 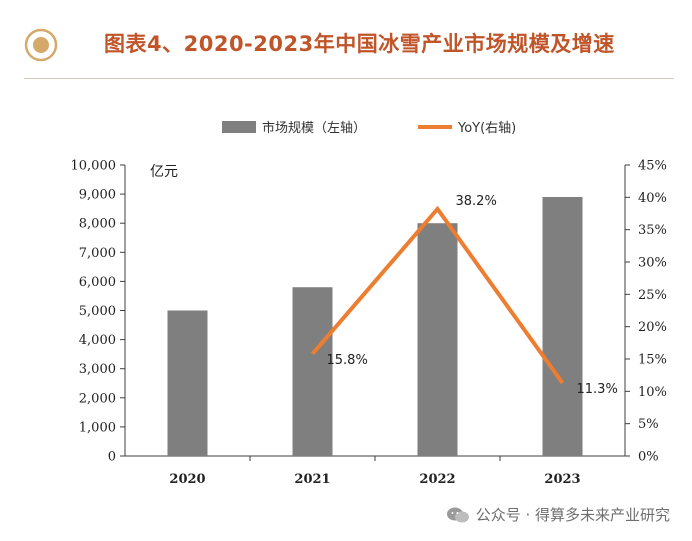 I want to click on left-y-tick-label: 6,000, so click(x=97, y=282).